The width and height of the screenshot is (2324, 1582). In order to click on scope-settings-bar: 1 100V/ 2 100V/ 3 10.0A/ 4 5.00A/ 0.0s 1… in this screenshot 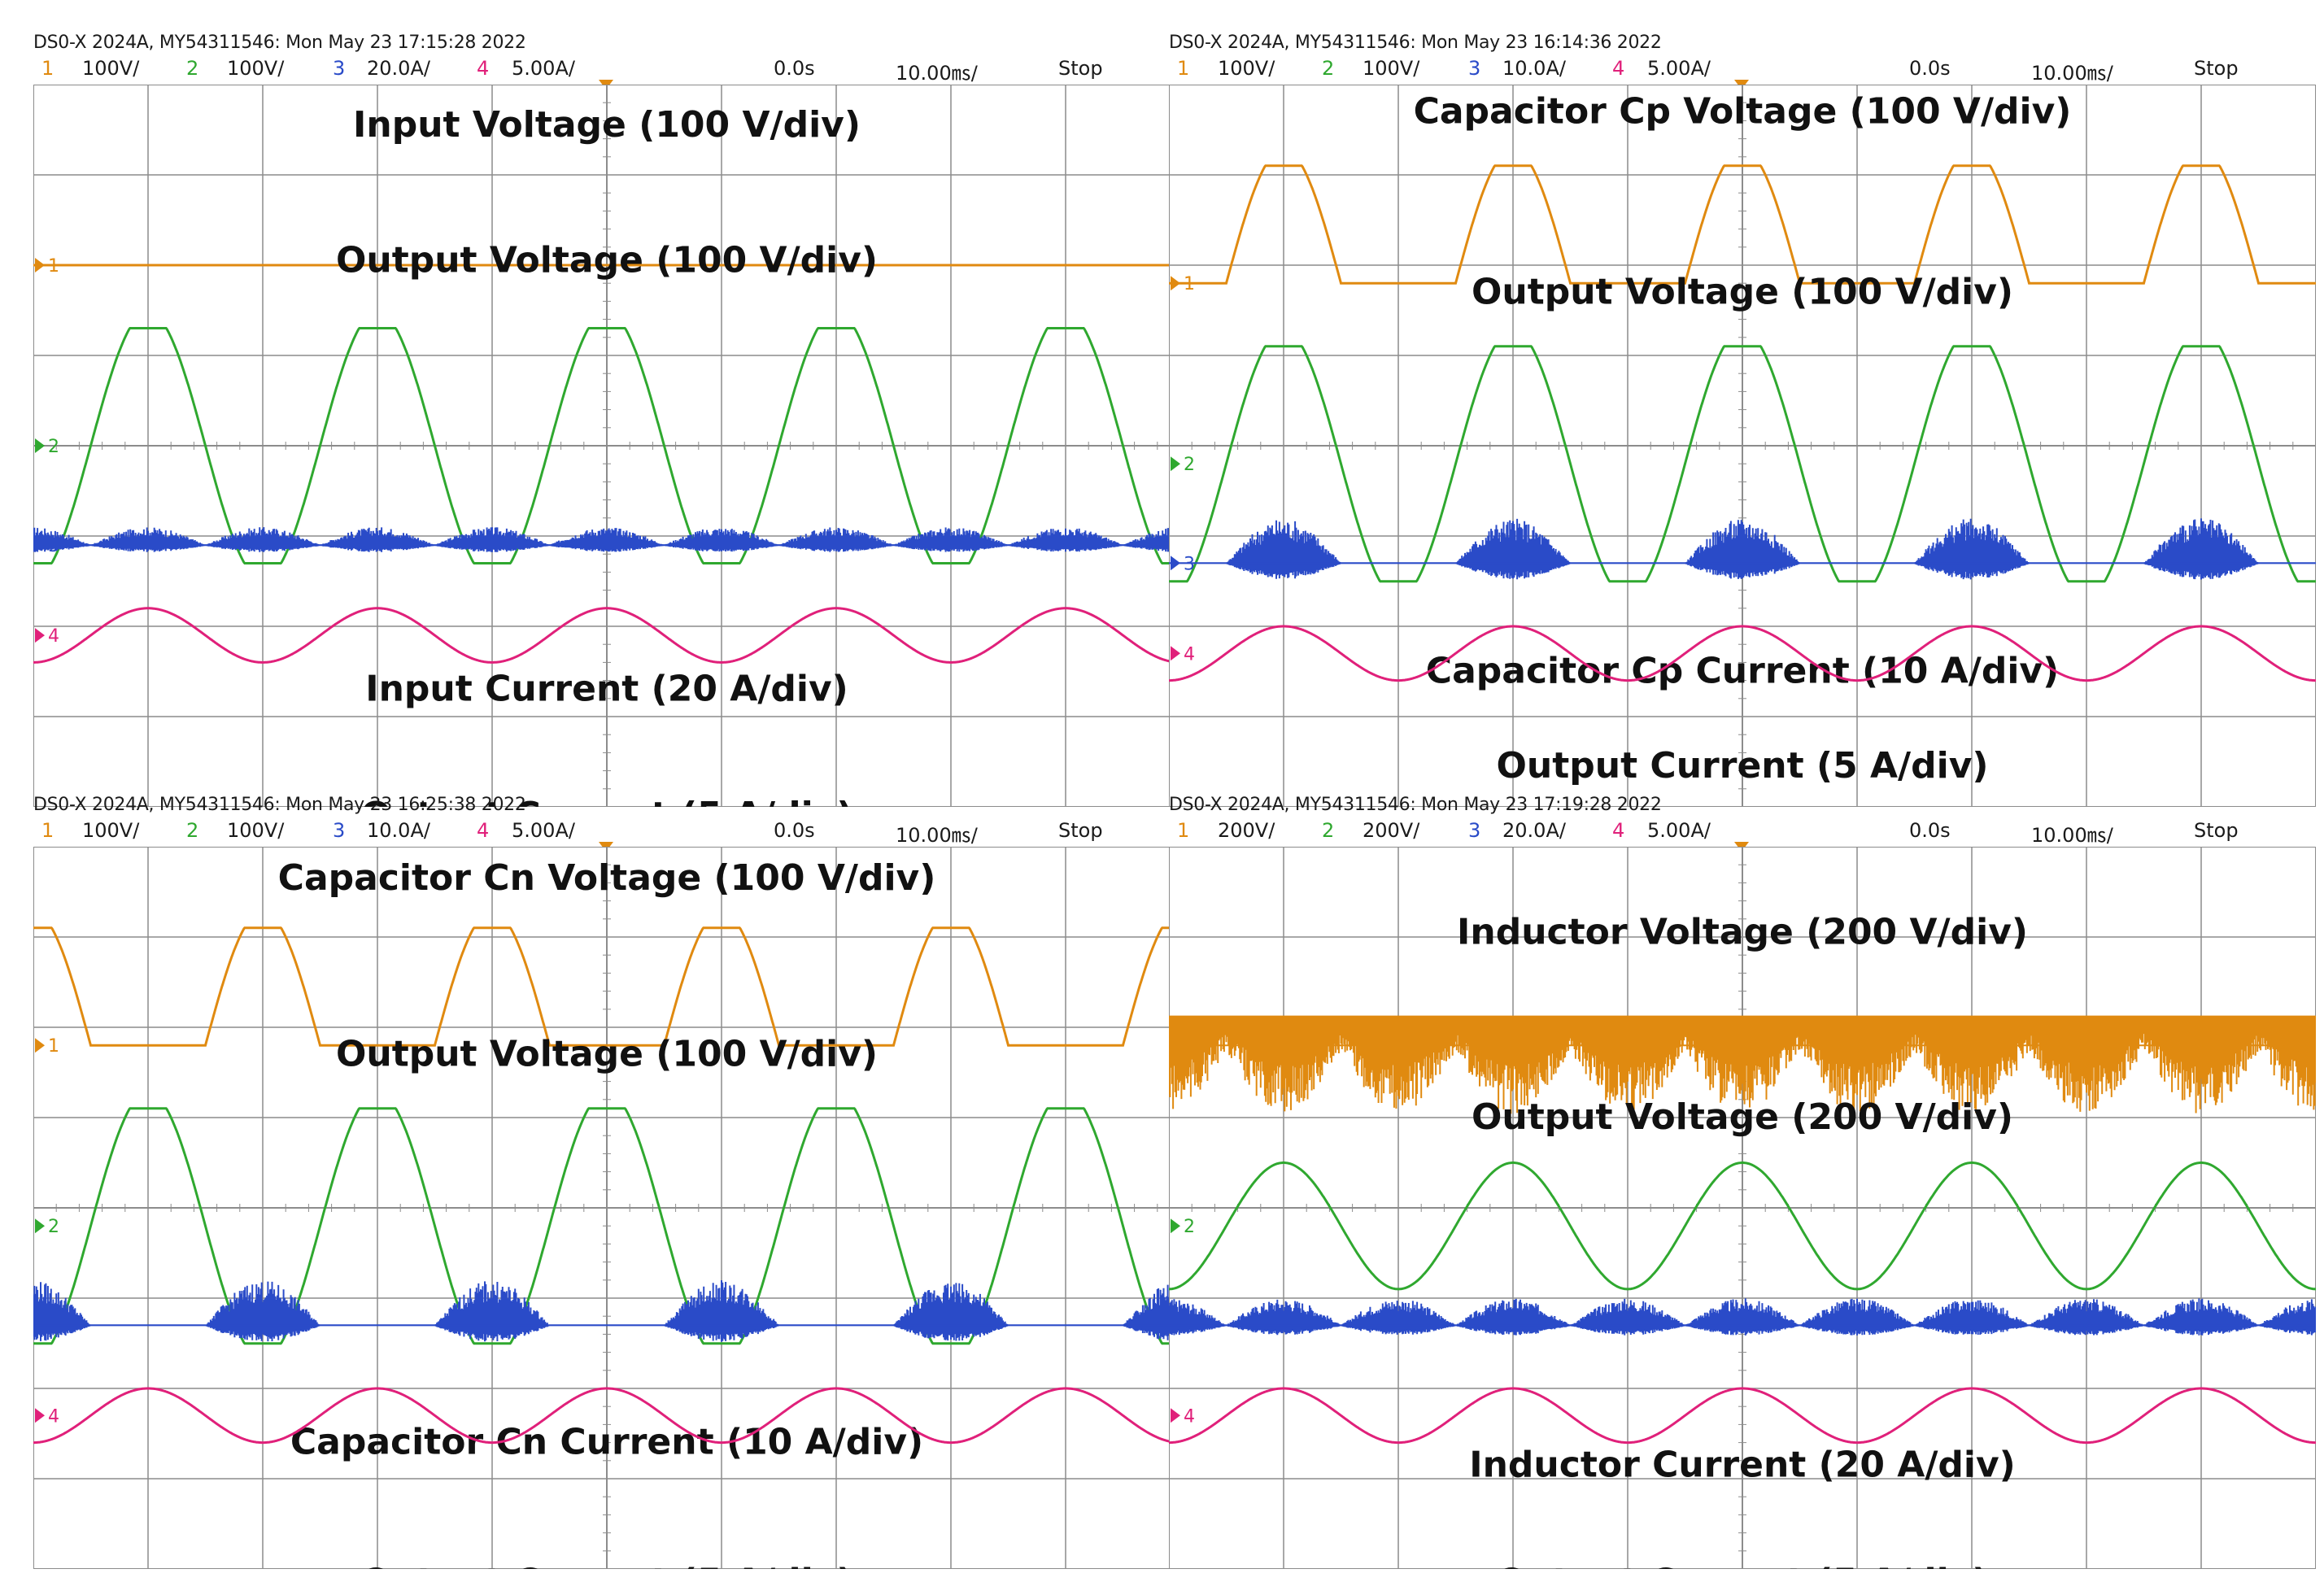, I will do `click(1743, 71)`.